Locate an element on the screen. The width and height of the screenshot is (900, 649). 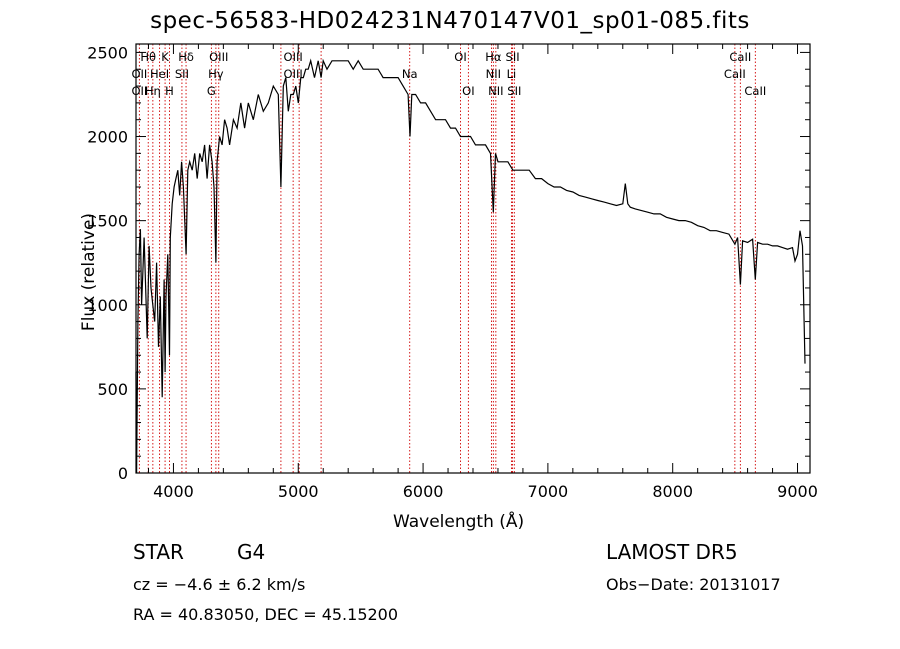
y-tick-label: 1000 is located at coordinates (107, 305).